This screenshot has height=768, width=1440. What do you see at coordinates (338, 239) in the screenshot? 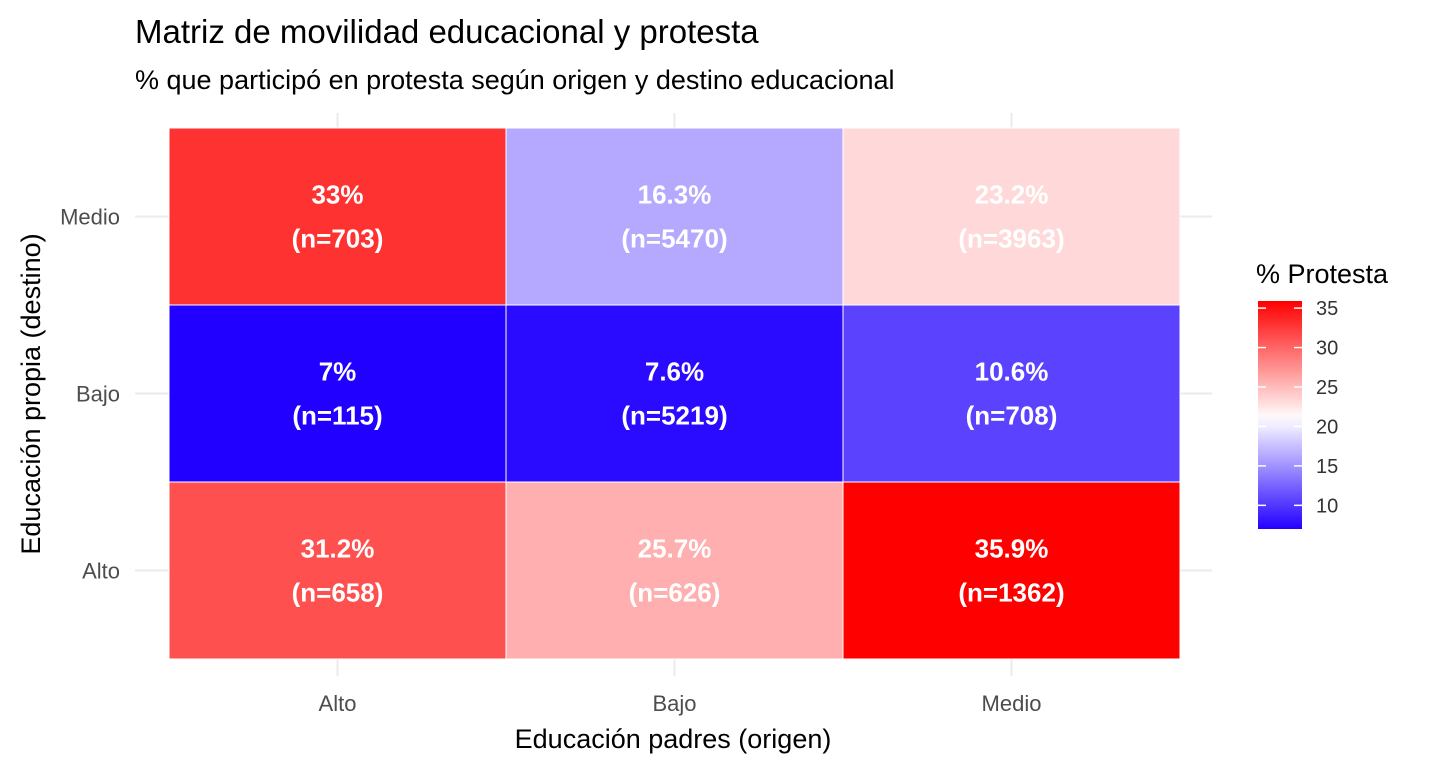
I see `cell-n-label: (n=703)` at bounding box center [338, 239].